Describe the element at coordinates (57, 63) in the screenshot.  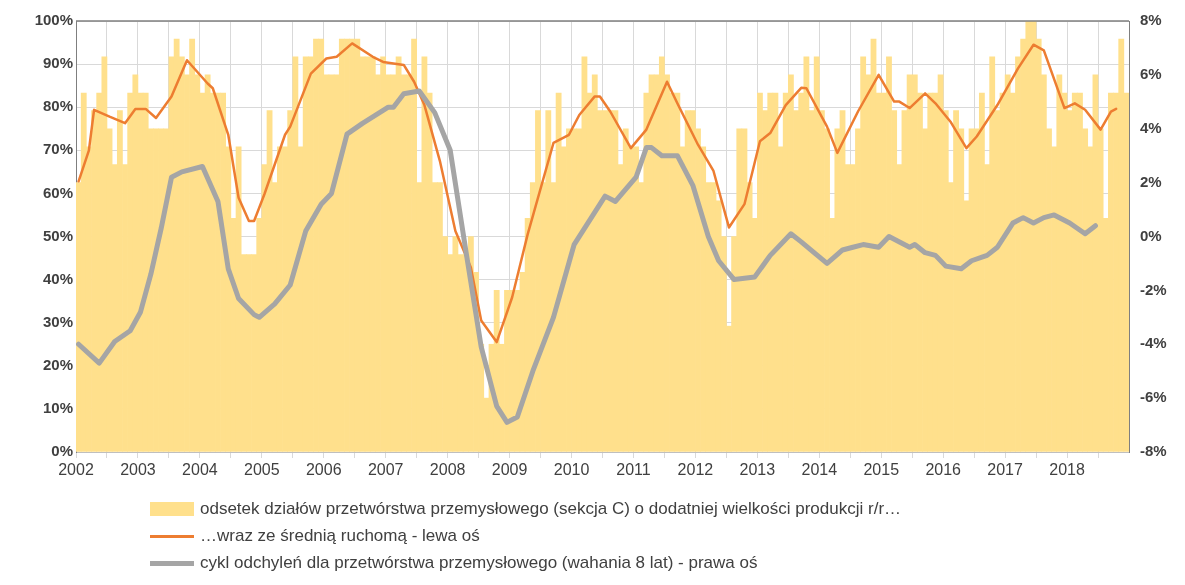
I see `y-tick-label: 90%` at that location.